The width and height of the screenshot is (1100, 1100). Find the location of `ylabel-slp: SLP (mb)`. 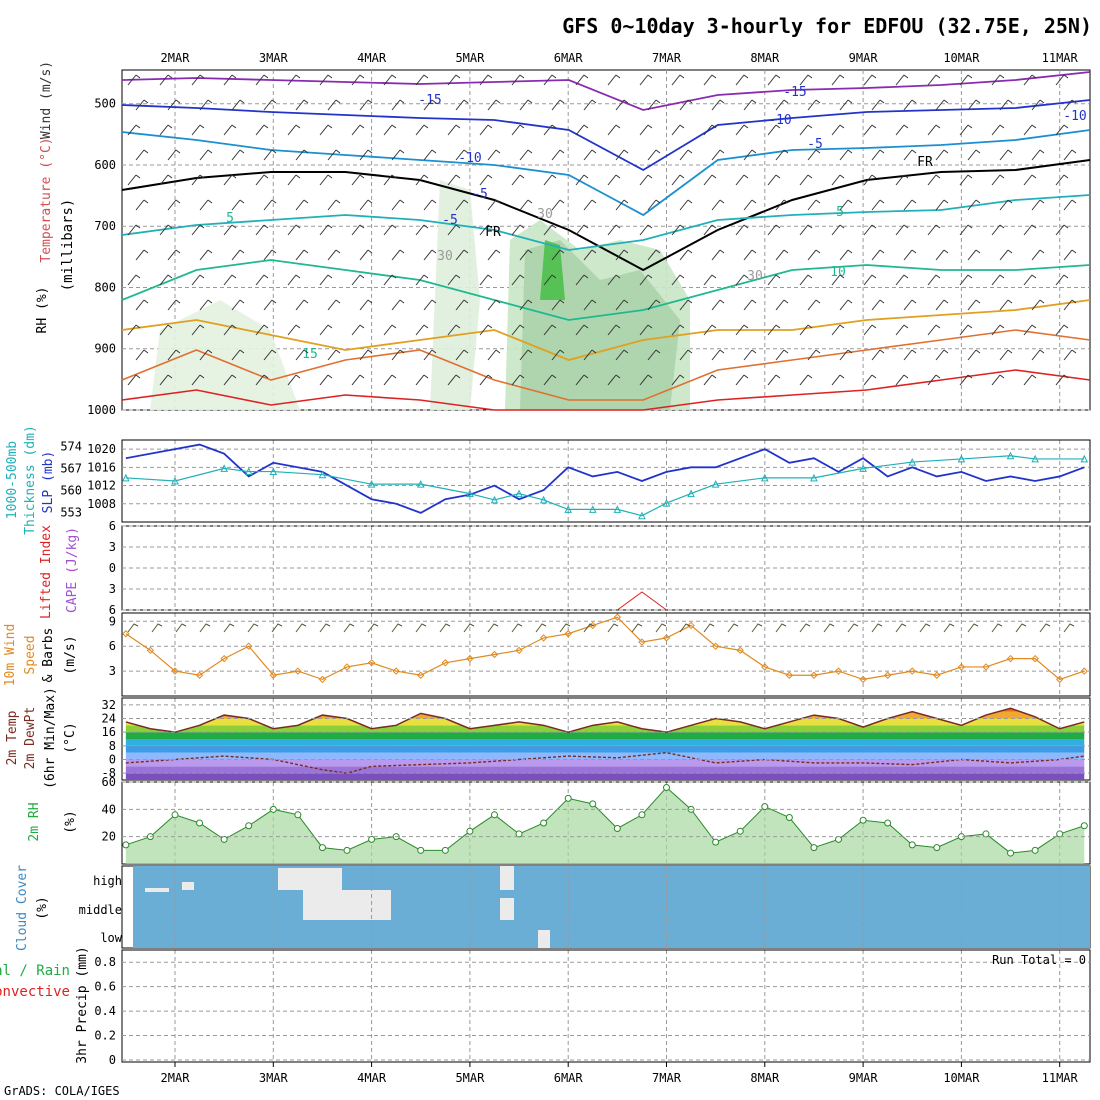

ylabel-slp: SLP (mb) is located at coordinates (48, 482).